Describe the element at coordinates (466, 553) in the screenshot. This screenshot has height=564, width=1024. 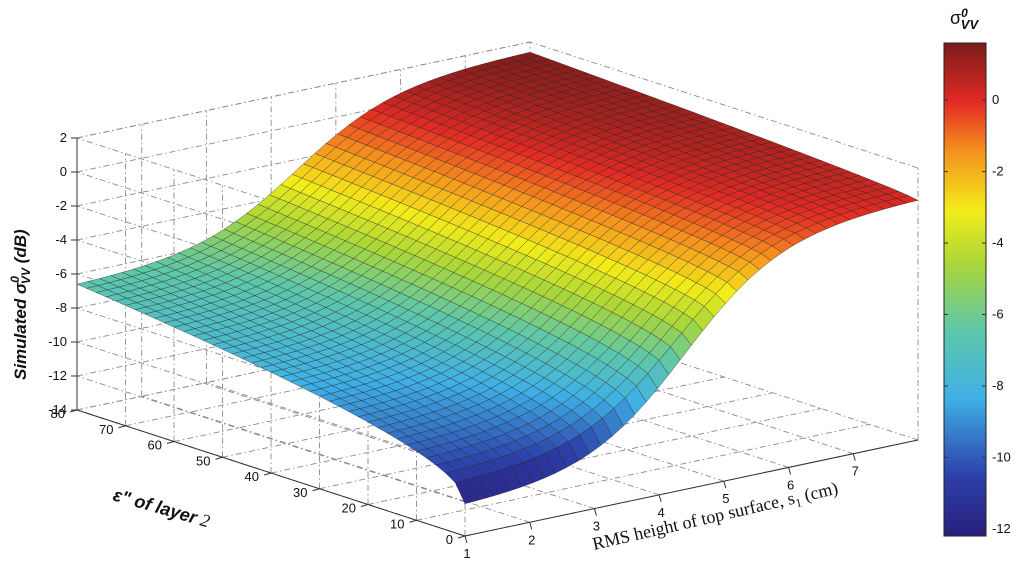
I see `x-tick-label: 1` at that location.